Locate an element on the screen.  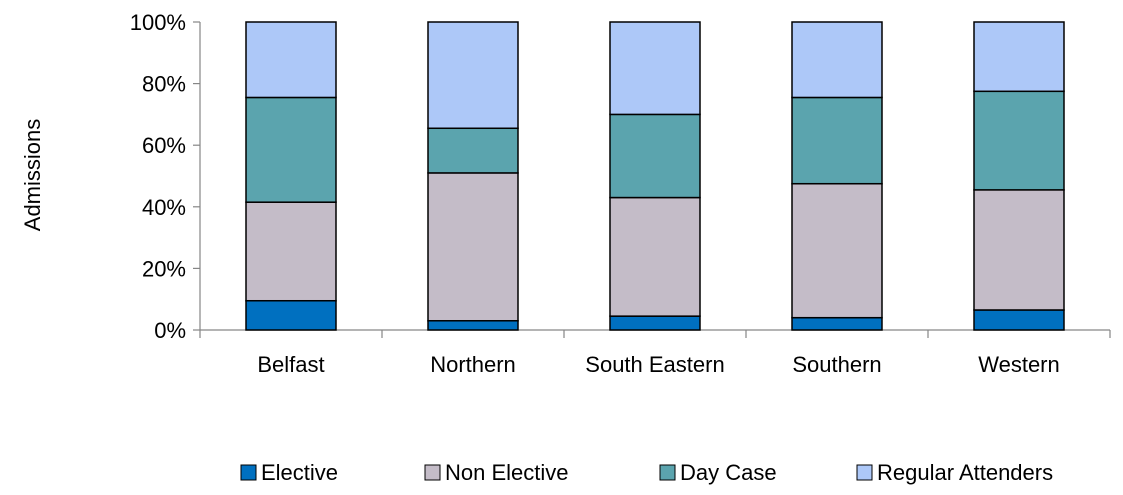
legend-label: Regular Attenders is located at coordinates (965, 472).